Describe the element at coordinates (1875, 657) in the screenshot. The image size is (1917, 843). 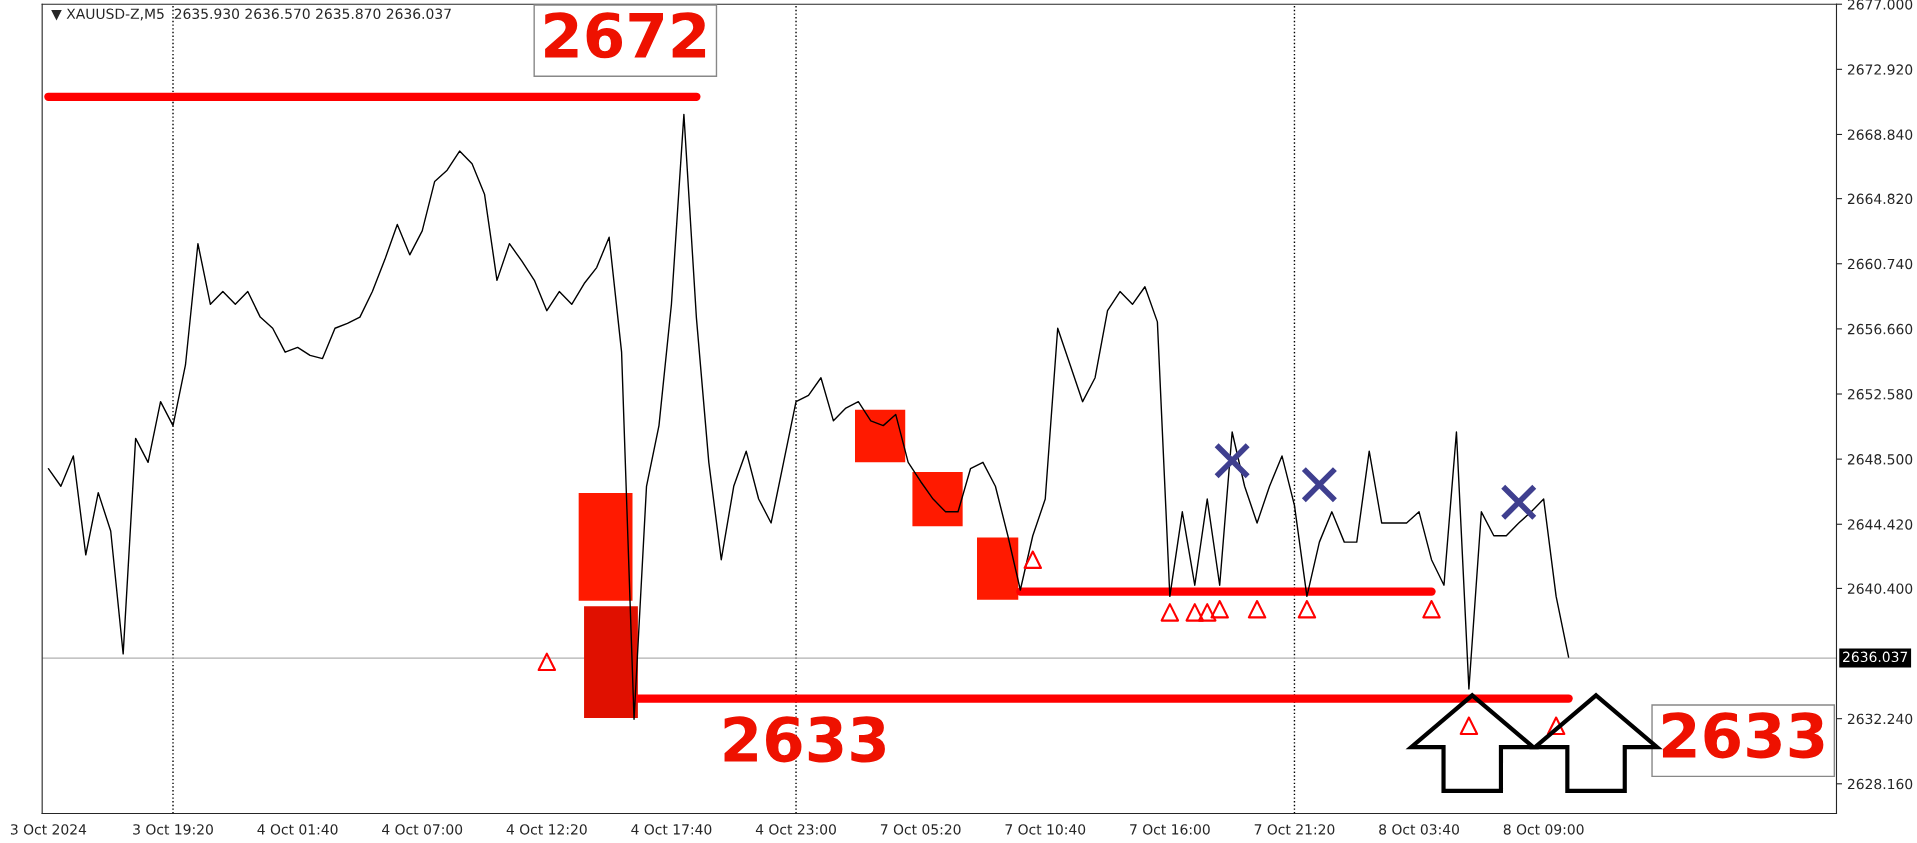
I see `ref-line-label: 2636.037` at that location.